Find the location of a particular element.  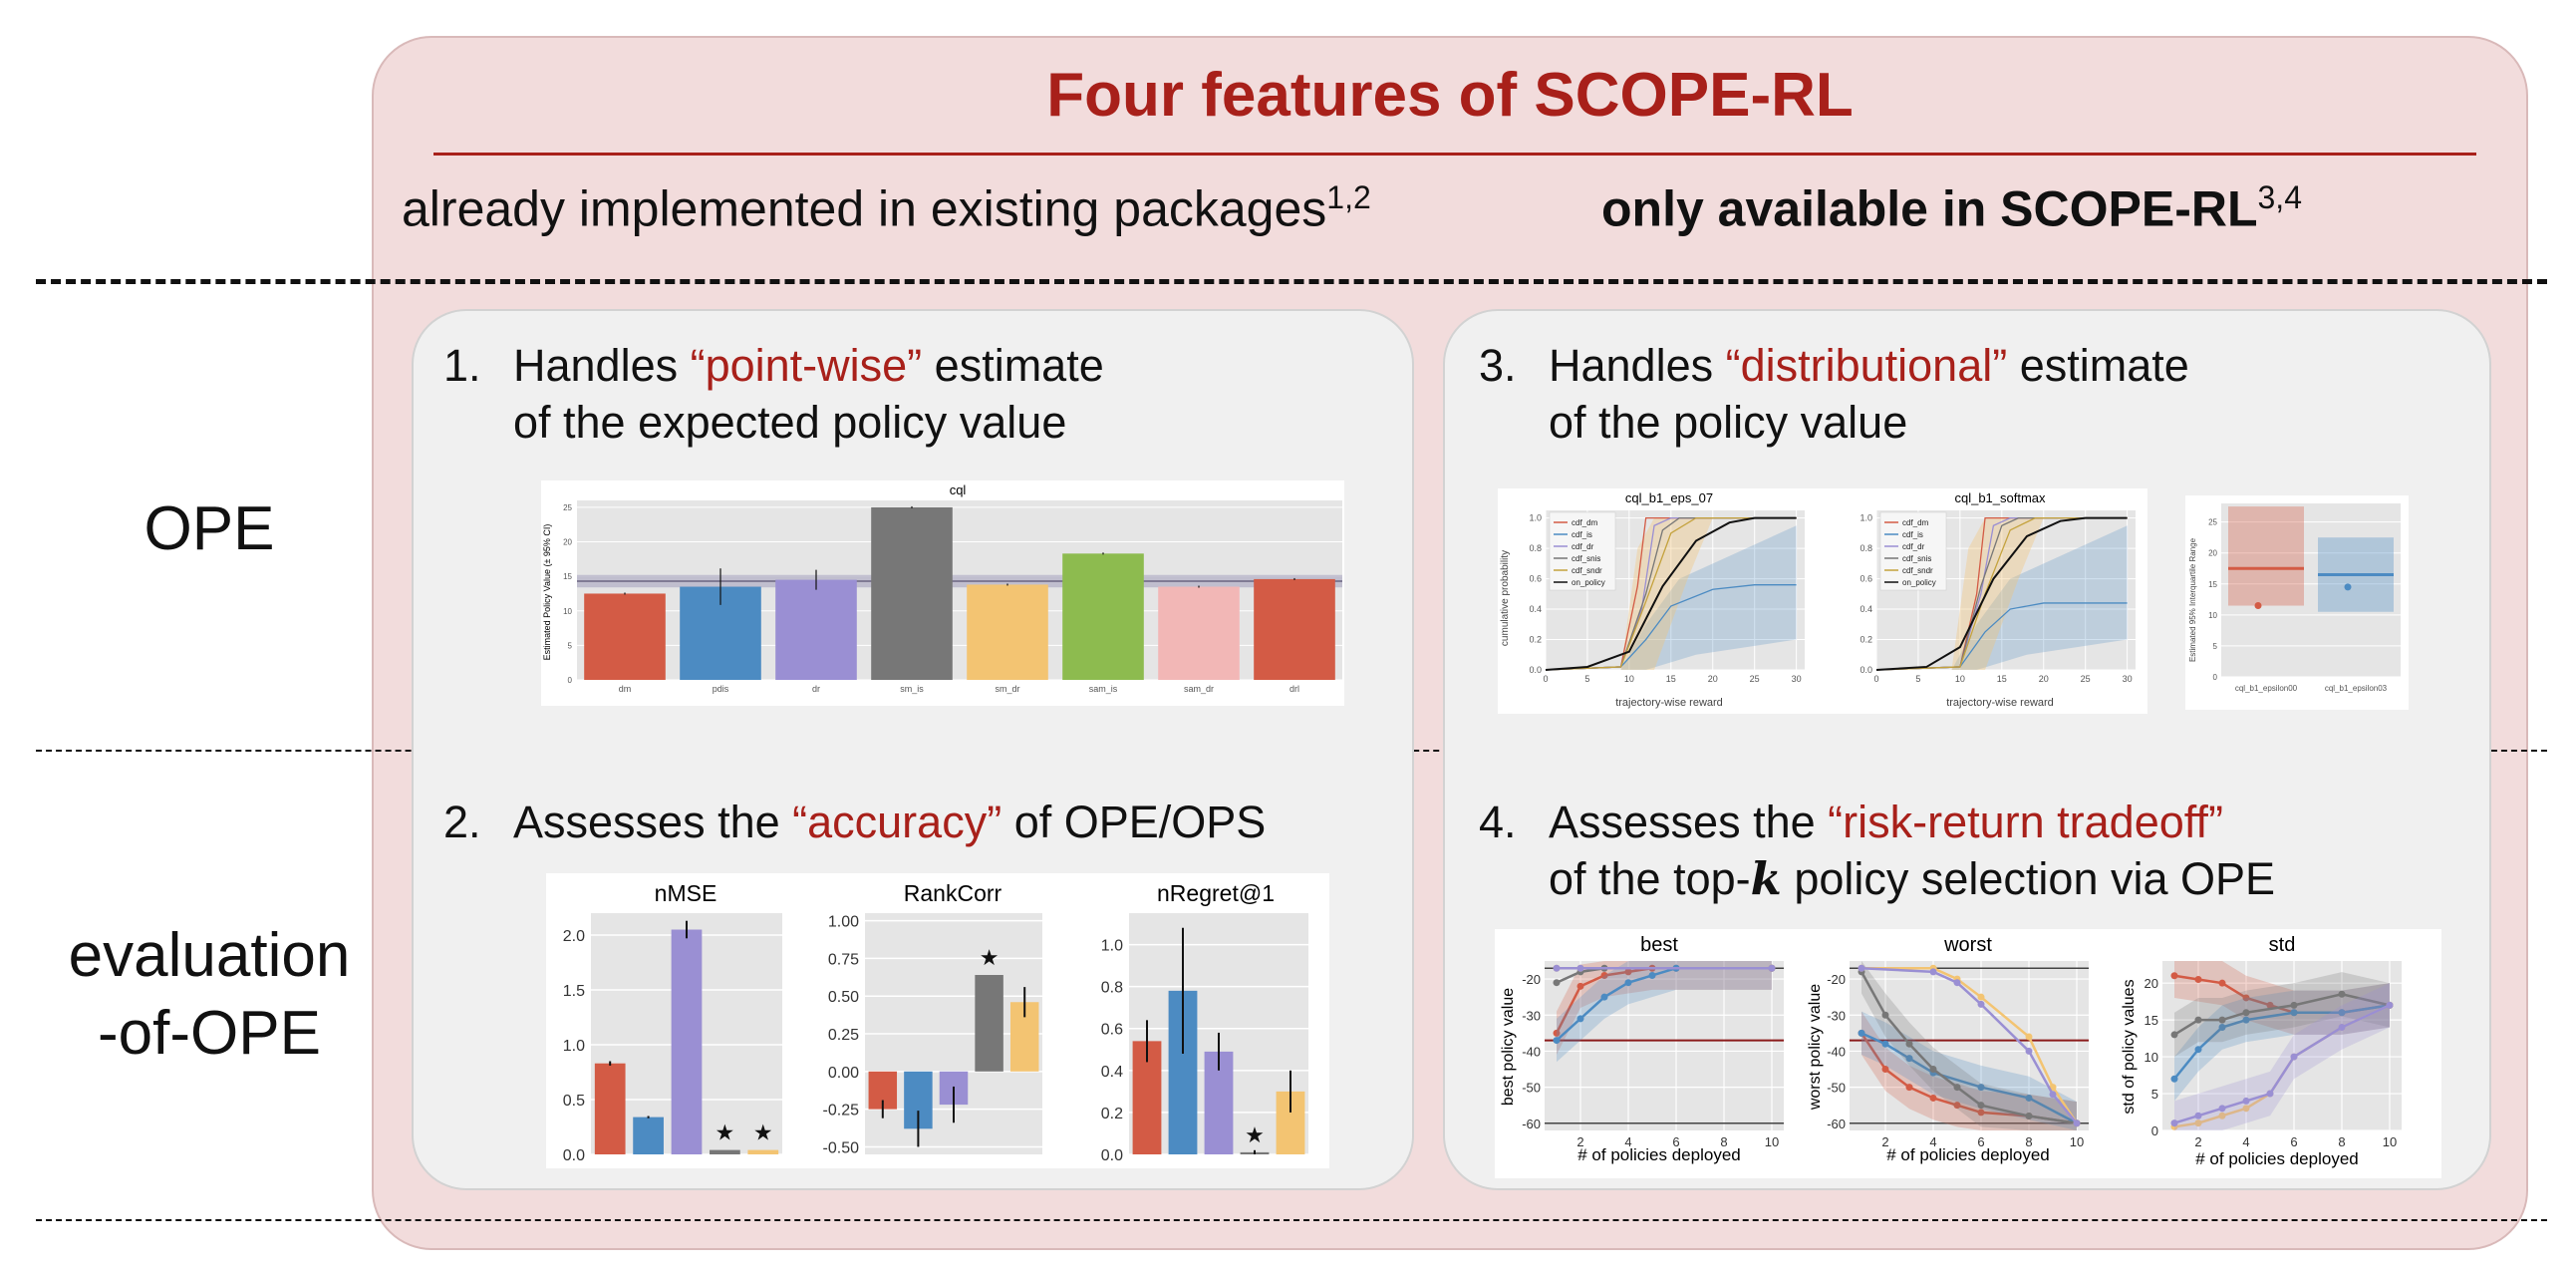

chart-iqr-xtick: cql_b1_epsilon03 is located at coordinates (2356, 689).